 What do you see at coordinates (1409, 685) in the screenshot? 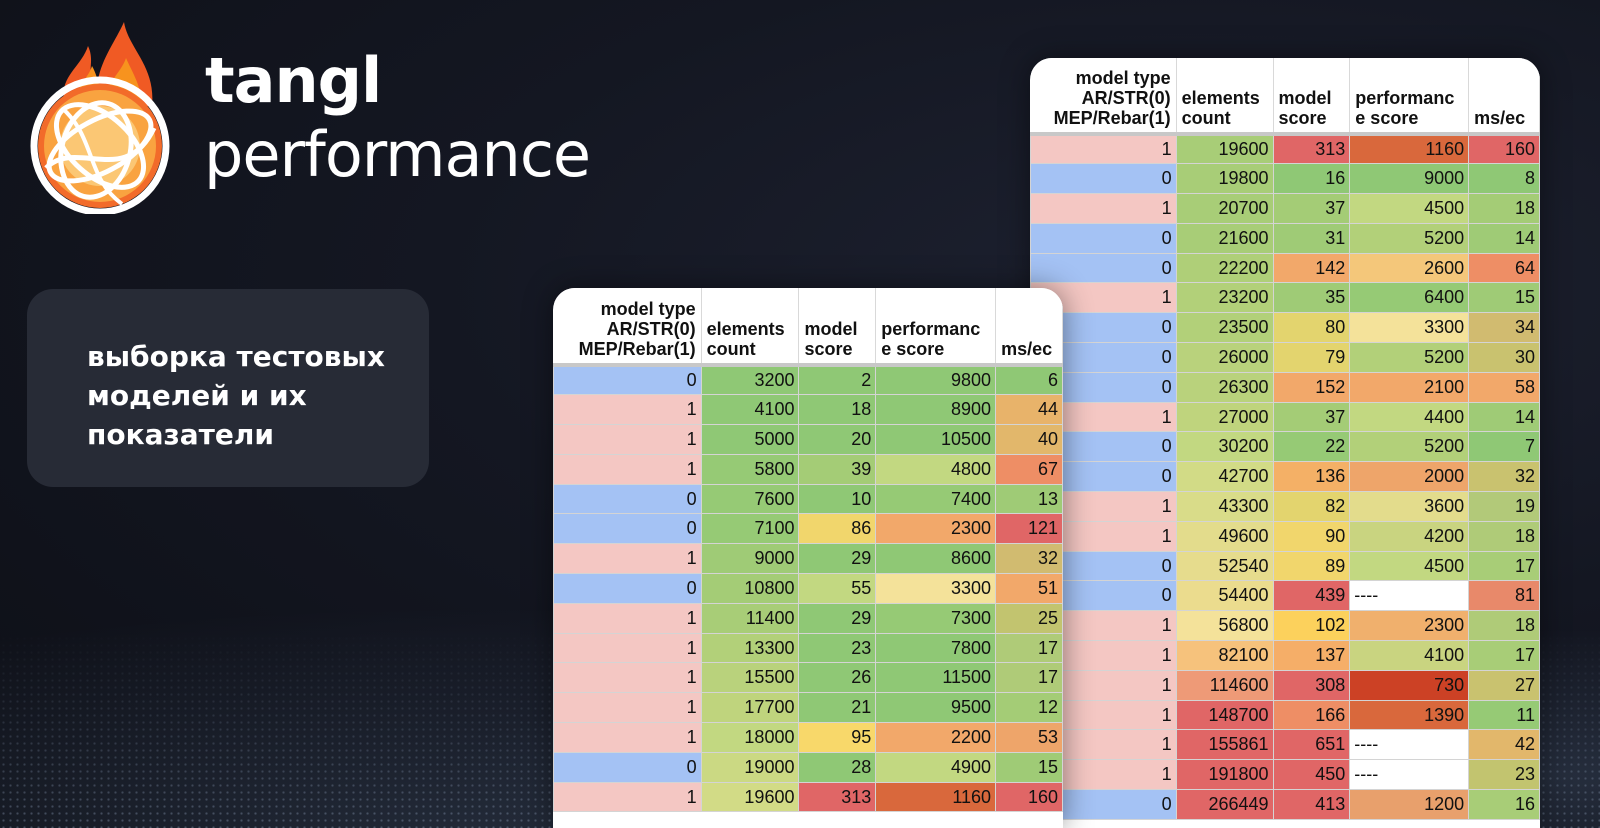
I see `table-cell: 730` at bounding box center [1409, 685].